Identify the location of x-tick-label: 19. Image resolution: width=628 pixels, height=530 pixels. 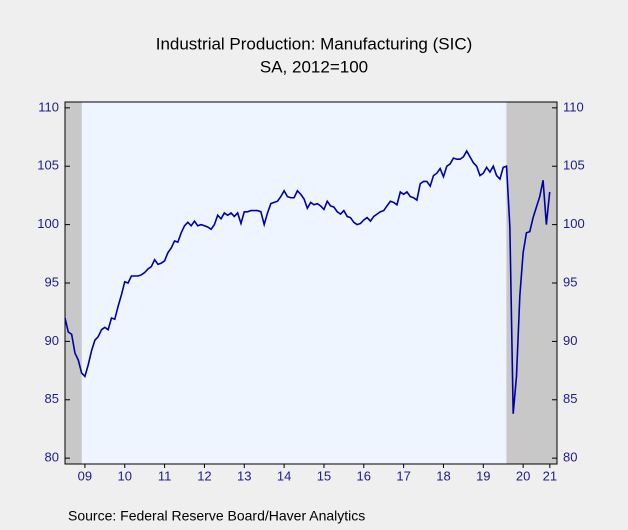
(483, 475).